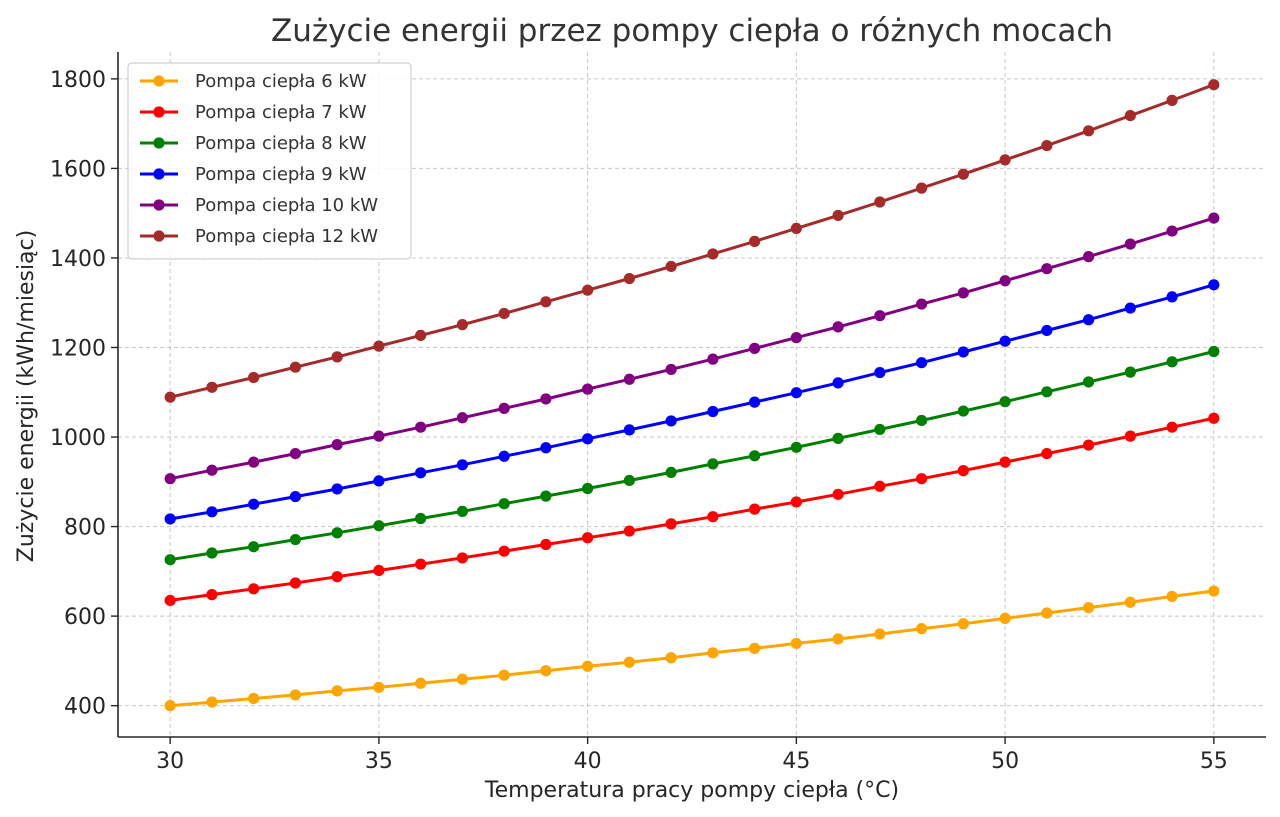  What do you see at coordinates (286, 236) in the screenshot?
I see `legend-label: Pompa ciepła 12 kW` at bounding box center [286, 236].